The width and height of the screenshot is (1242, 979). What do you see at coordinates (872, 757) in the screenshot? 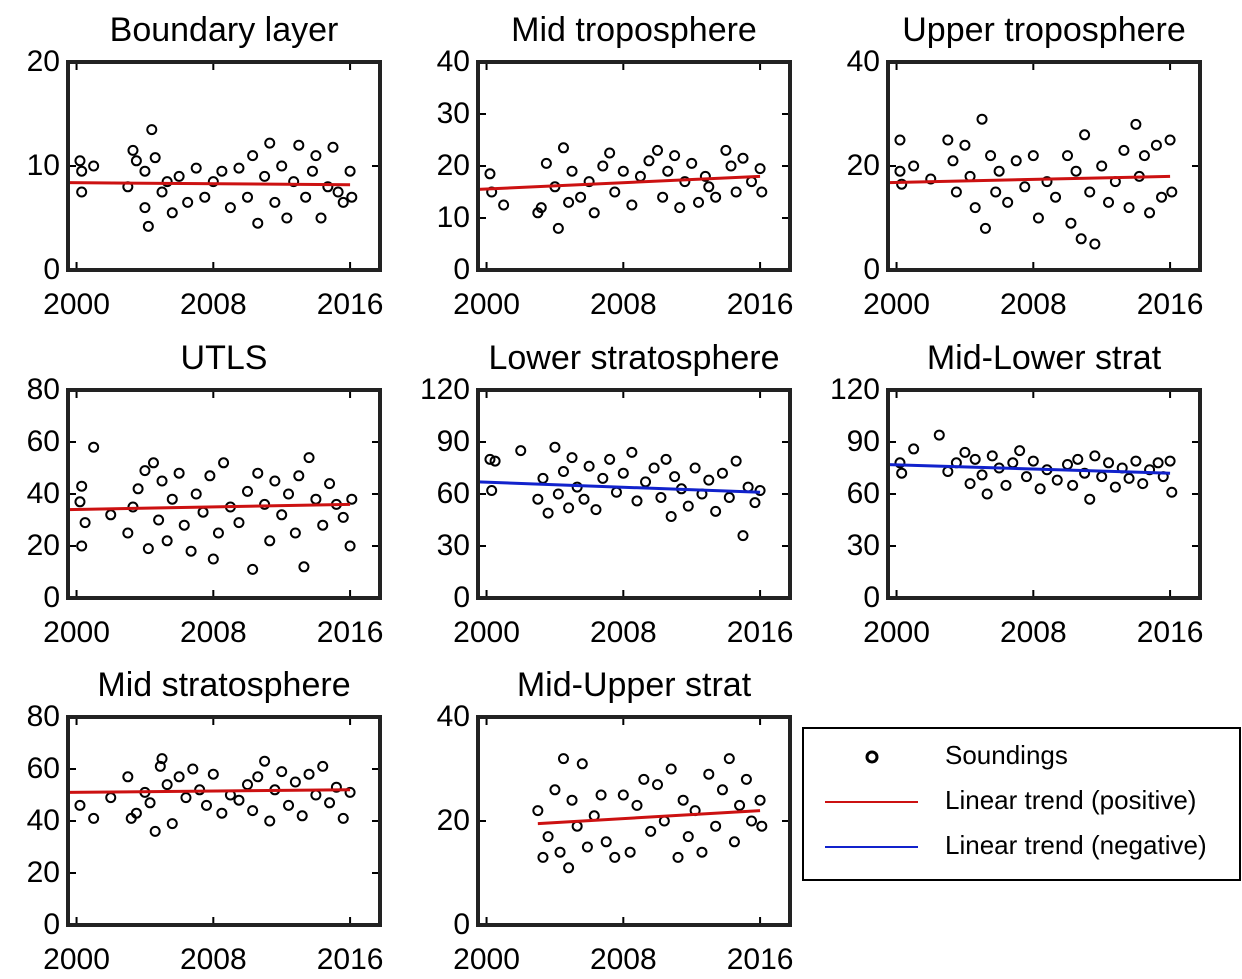
I see `legend-marker` at bounding box center [872, 757].